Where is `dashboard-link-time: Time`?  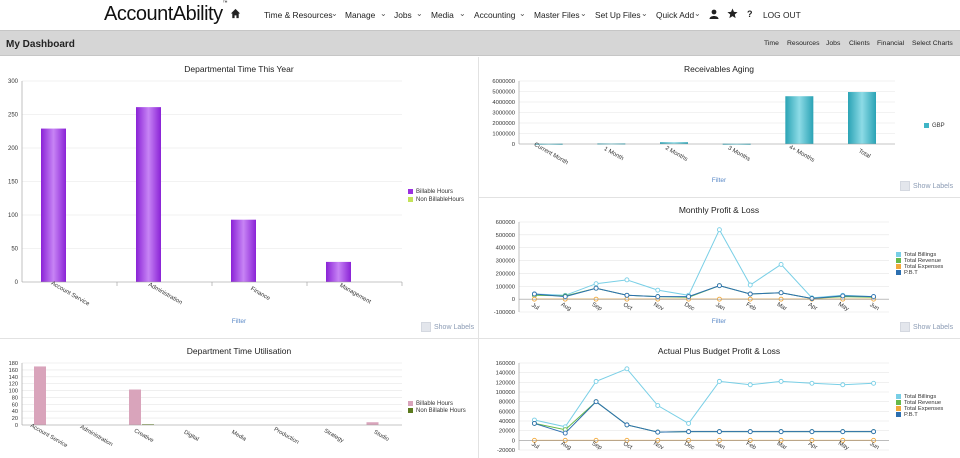
dashboard-link-time: Time is located at coordinates (771, 43).